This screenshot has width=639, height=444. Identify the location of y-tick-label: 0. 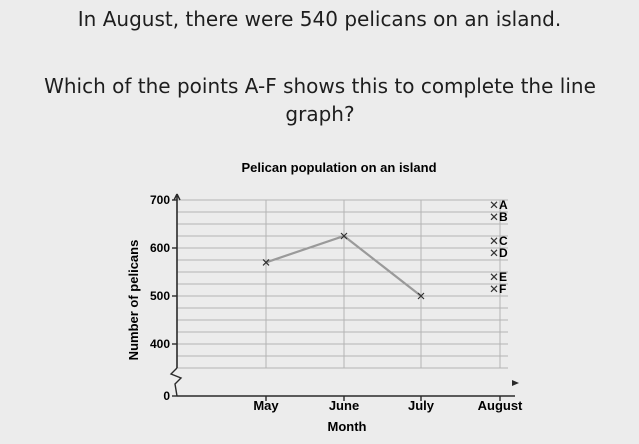
(166, 396).